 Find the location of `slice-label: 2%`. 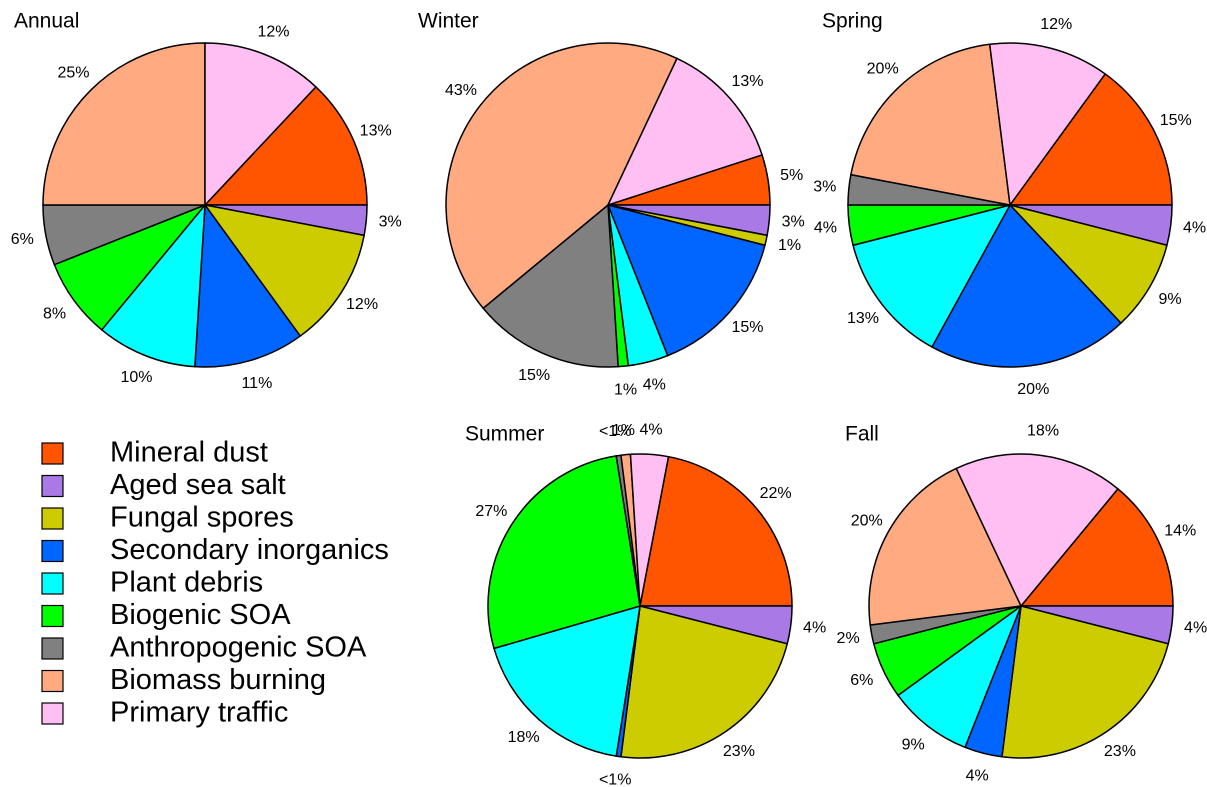

slice-label: 2% is located at coordinates (848, 638).